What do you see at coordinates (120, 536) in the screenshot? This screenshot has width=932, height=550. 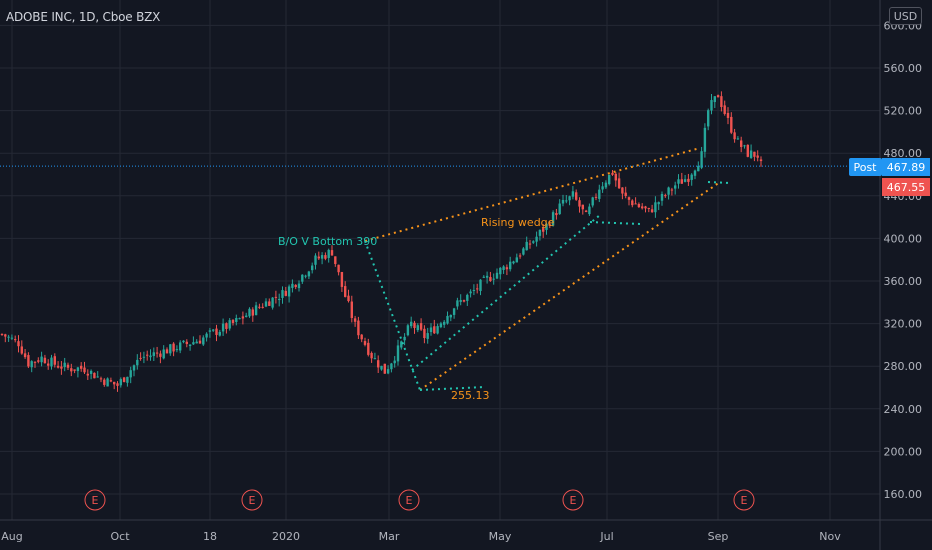 I see `time-axis-label: Oct` at bounding box center [120, 536].